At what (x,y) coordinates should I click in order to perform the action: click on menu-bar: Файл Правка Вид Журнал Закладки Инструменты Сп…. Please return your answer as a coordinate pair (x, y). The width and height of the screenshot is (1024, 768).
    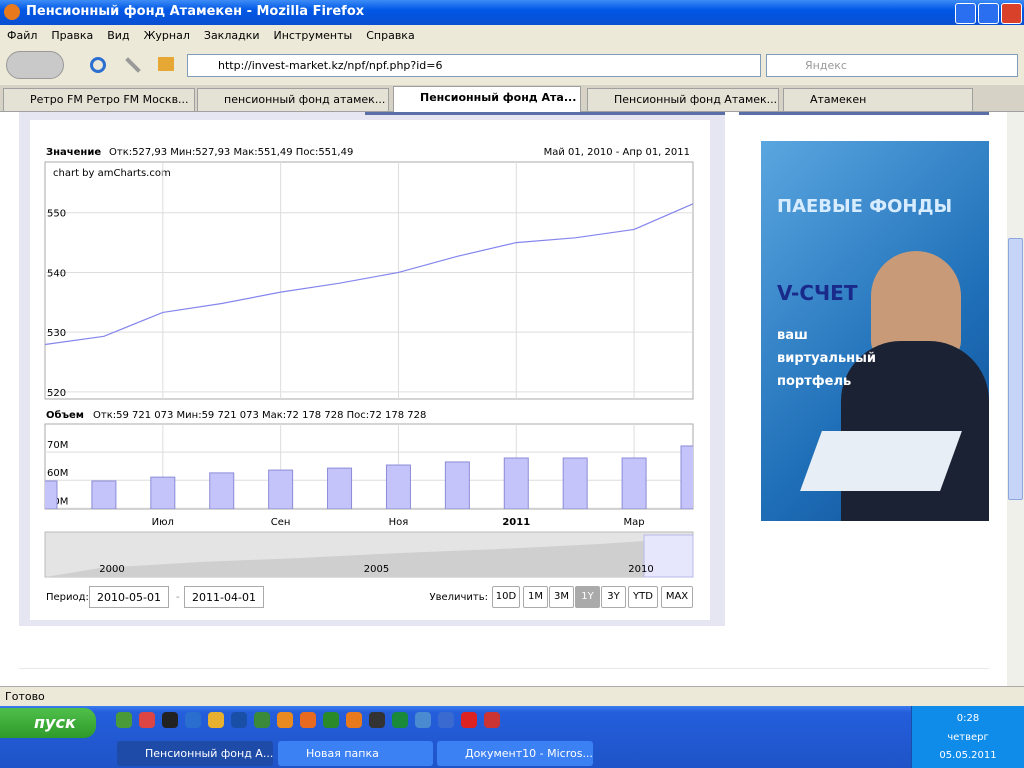
    Looking at the image, I should click on (512, 36).